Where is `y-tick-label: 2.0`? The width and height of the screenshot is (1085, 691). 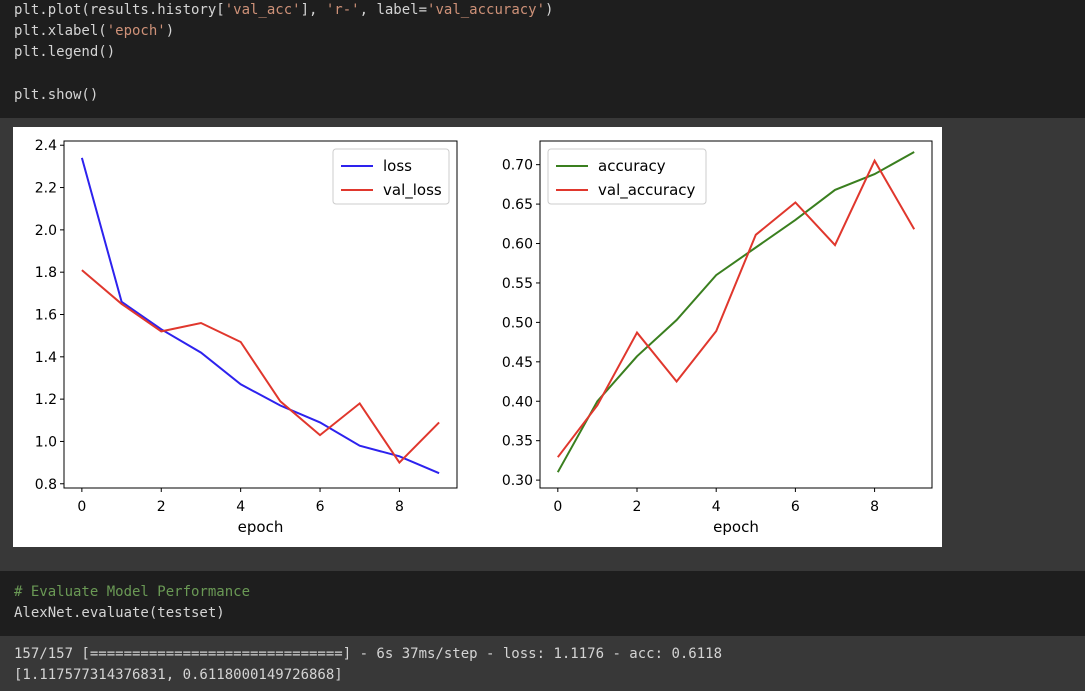
y-tick-label: 2.0 is located at coordinates (46, 231).